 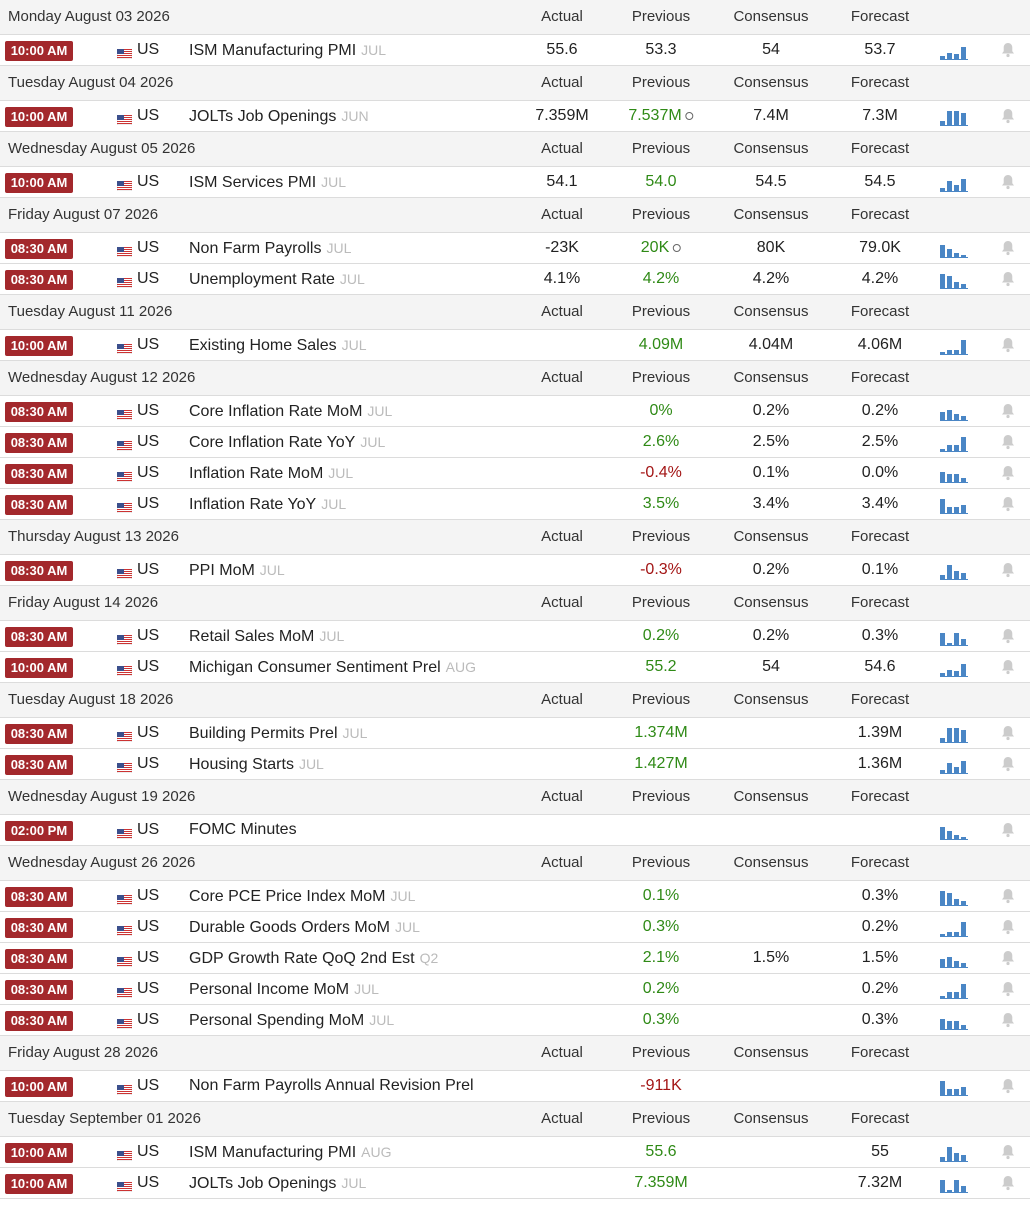 What do you see at coordinates (124, 736) in the screenshot?
I see `flag-icon` at bounding box center [124, 736].